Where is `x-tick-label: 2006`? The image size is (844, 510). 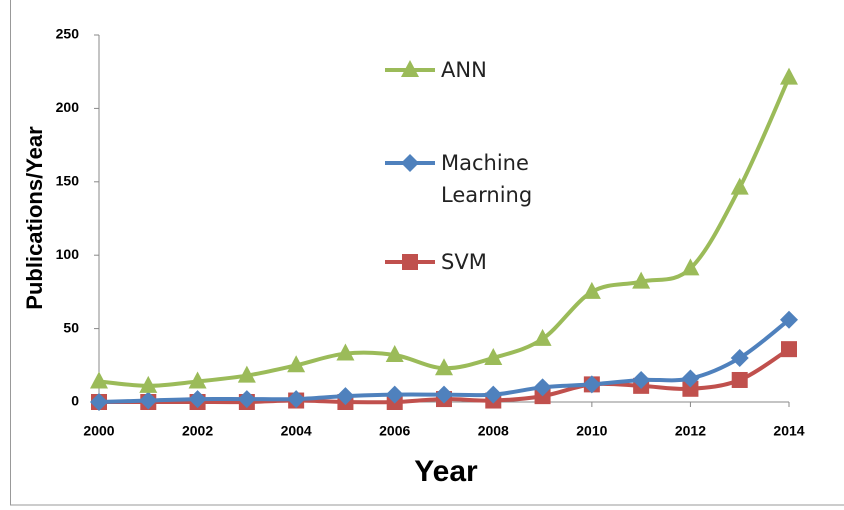 x-tick-label: 2006 is located at coordinates (394, 431).